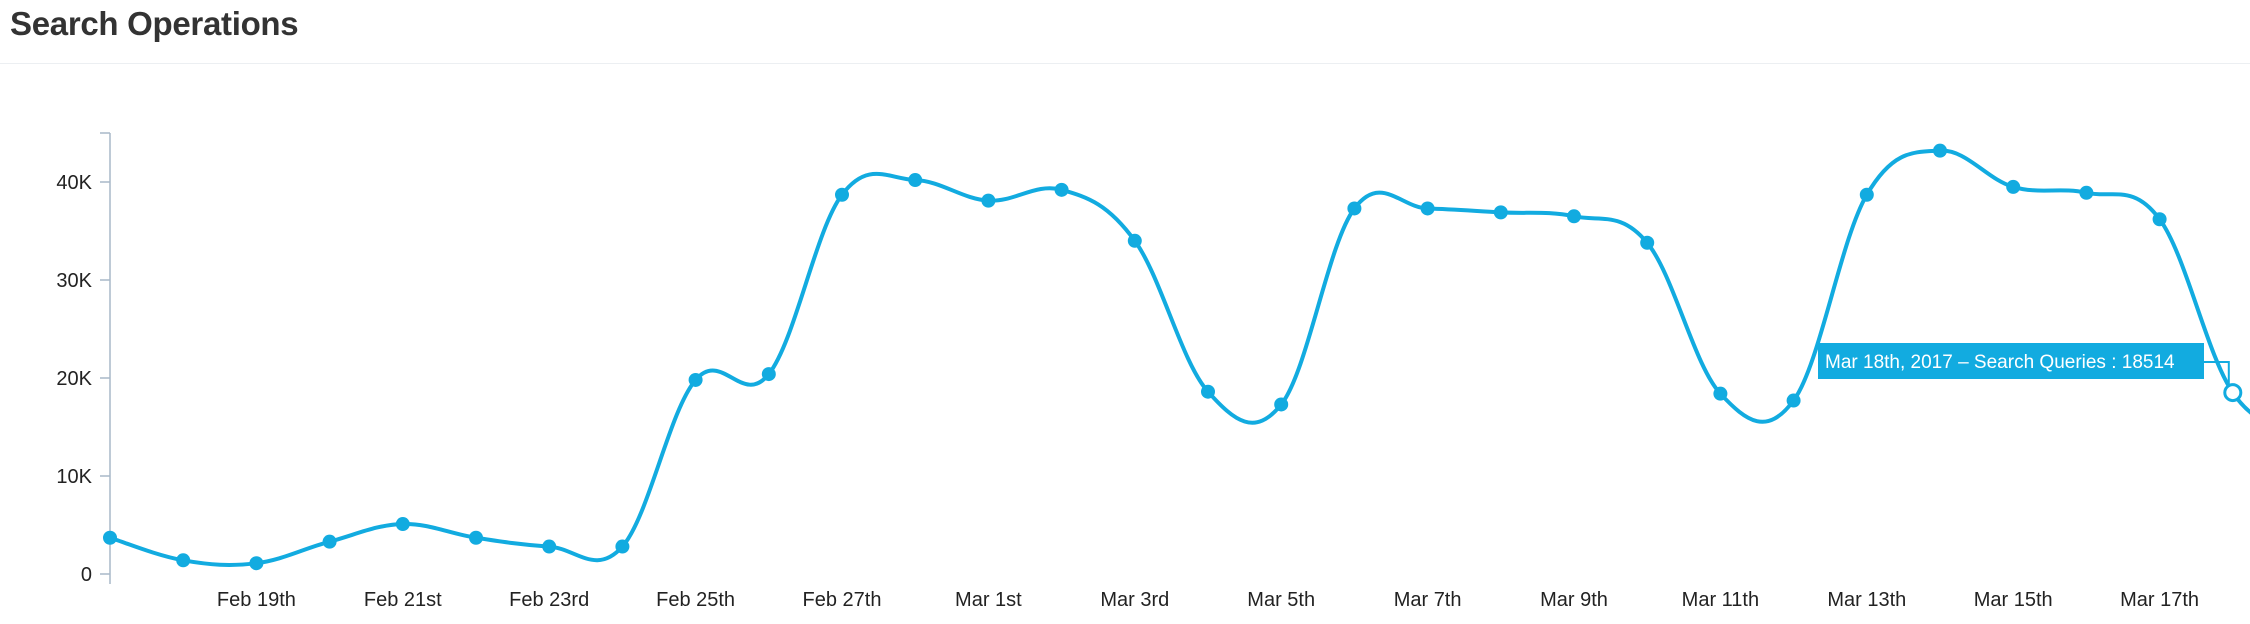 Image resolution: width=2250 pixels, height=624 pixels. I want to click on x-tick-label: Feb 19th, so click(256, 600).